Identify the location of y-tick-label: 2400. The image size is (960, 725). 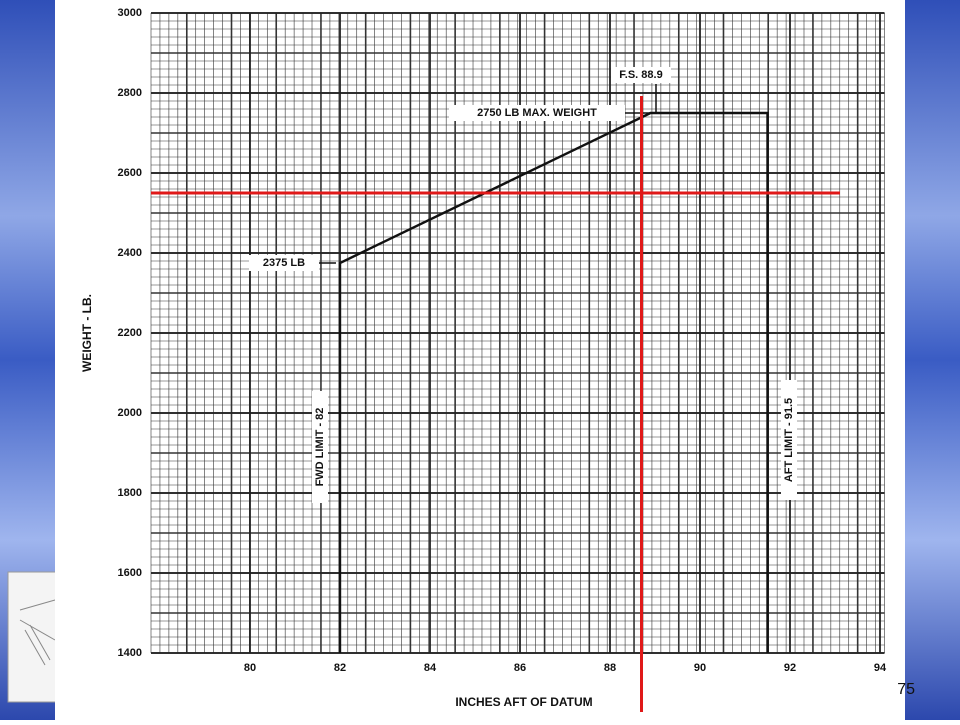
(130, 253).